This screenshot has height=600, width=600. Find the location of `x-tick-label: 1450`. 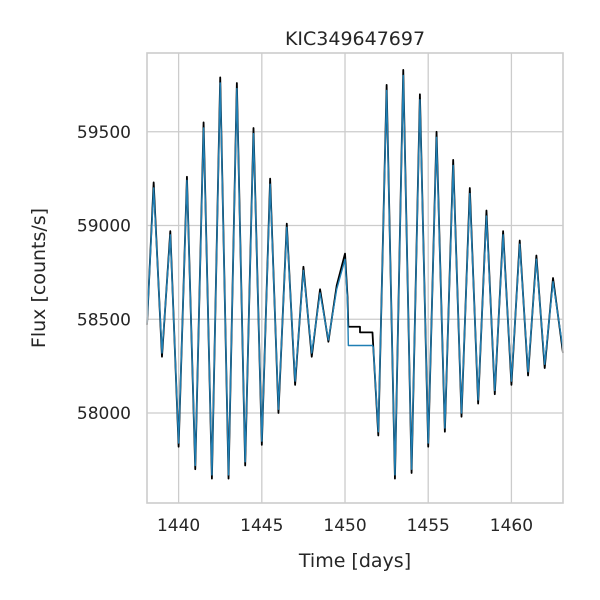

x-tick-label: 1450 is located at coordinates (344, 526).